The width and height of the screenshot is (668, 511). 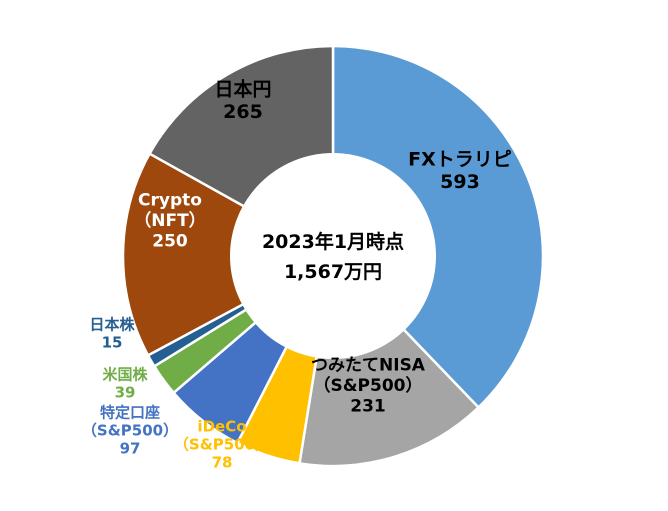 What do you see at coordinates (130, 412) in the screenshot?
I see `slice-label-line: 特定口座` at bounding box center [130, 412].